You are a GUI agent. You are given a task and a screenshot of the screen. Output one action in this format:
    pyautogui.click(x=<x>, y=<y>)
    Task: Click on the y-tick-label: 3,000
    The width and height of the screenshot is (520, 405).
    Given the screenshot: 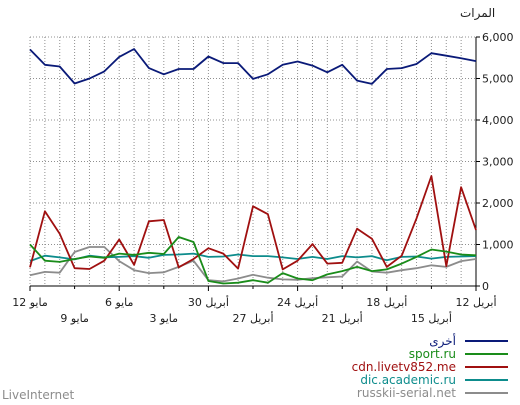 What is the action you would take?
    pyautogui.click(x=498, y=162)
    